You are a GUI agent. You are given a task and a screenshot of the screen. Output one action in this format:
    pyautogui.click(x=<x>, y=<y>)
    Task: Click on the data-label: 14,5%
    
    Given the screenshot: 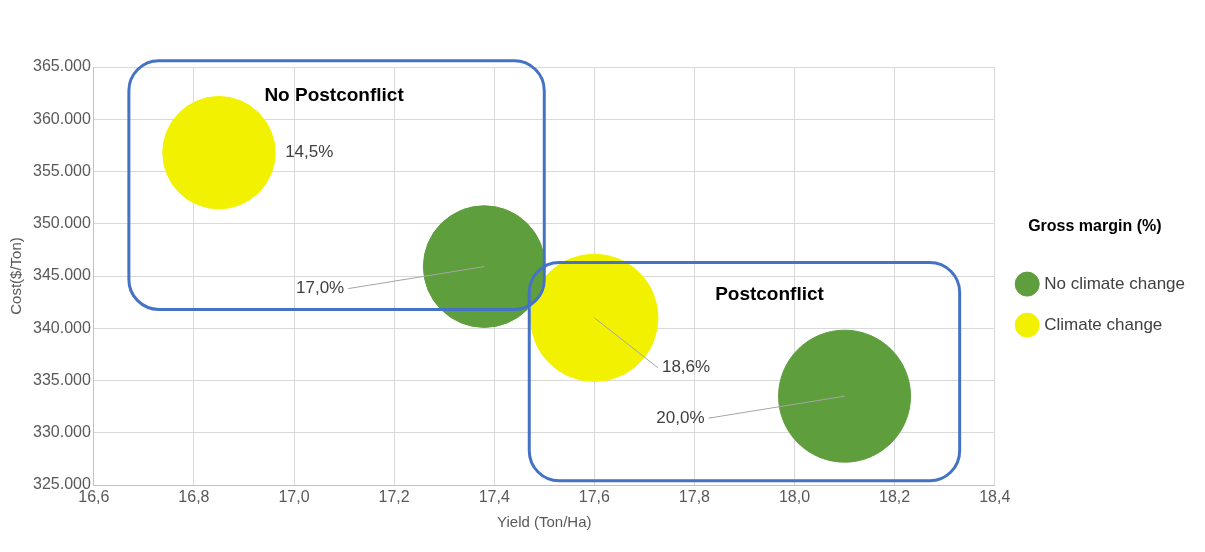 What is the action you would take?
    pyautogui.click(x=309, y=152)
    